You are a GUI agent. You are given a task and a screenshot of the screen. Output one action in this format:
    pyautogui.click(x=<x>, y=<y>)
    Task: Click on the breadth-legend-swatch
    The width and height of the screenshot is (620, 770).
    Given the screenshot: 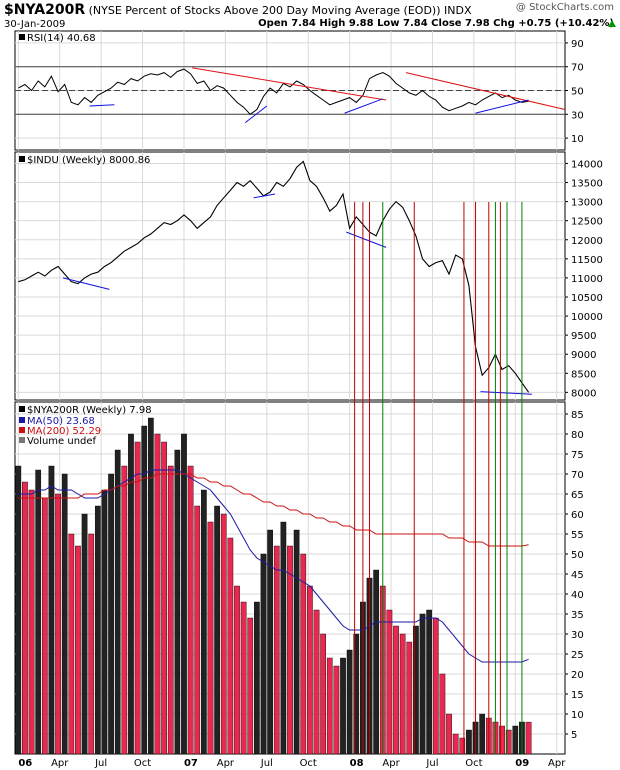 What is the action you would take?
    pyautogui.click(x=22, y=409)
    